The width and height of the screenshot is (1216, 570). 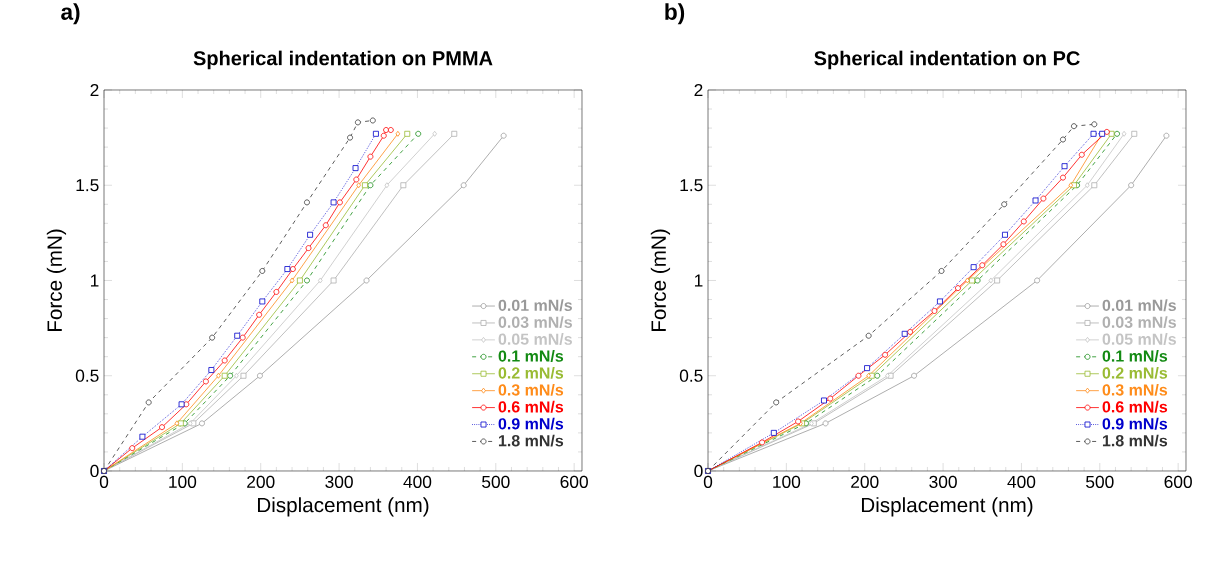 I want to click on text: b), so click(x=675, y=14).